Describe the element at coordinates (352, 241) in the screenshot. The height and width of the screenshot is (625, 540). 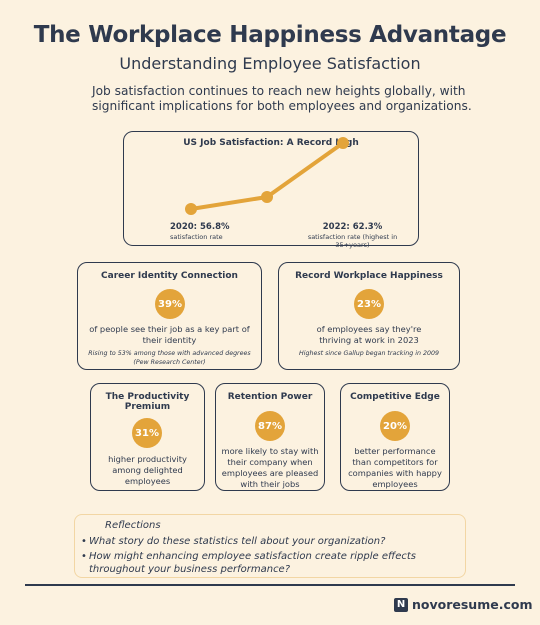
I see `annotation-note: satisfaction rate (highest in 35+years)` at that location.